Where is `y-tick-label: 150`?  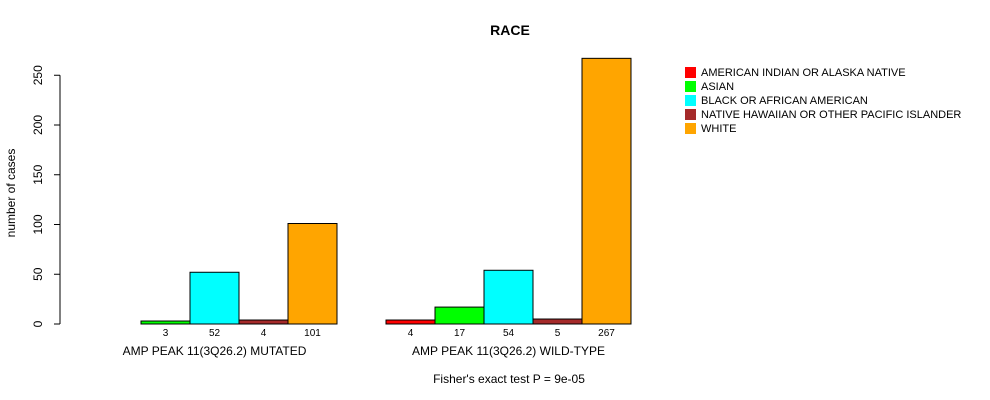 y-tick-label: 150 is located at coordinates (38, 174).